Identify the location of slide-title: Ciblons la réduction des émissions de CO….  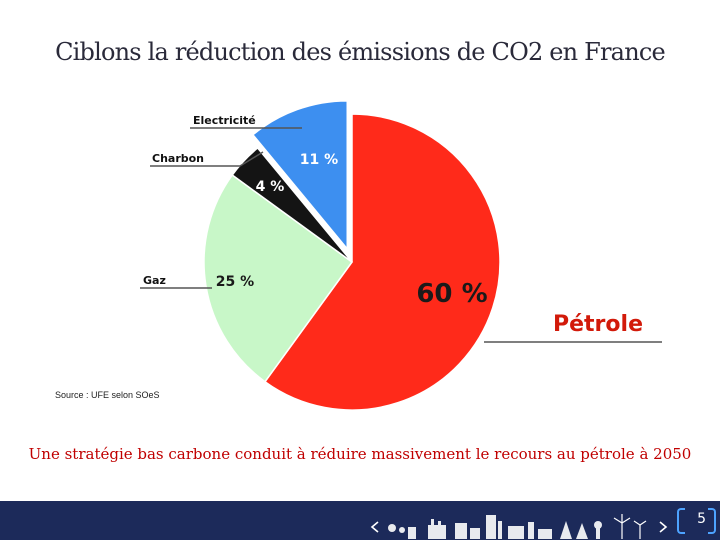
(360, 52).